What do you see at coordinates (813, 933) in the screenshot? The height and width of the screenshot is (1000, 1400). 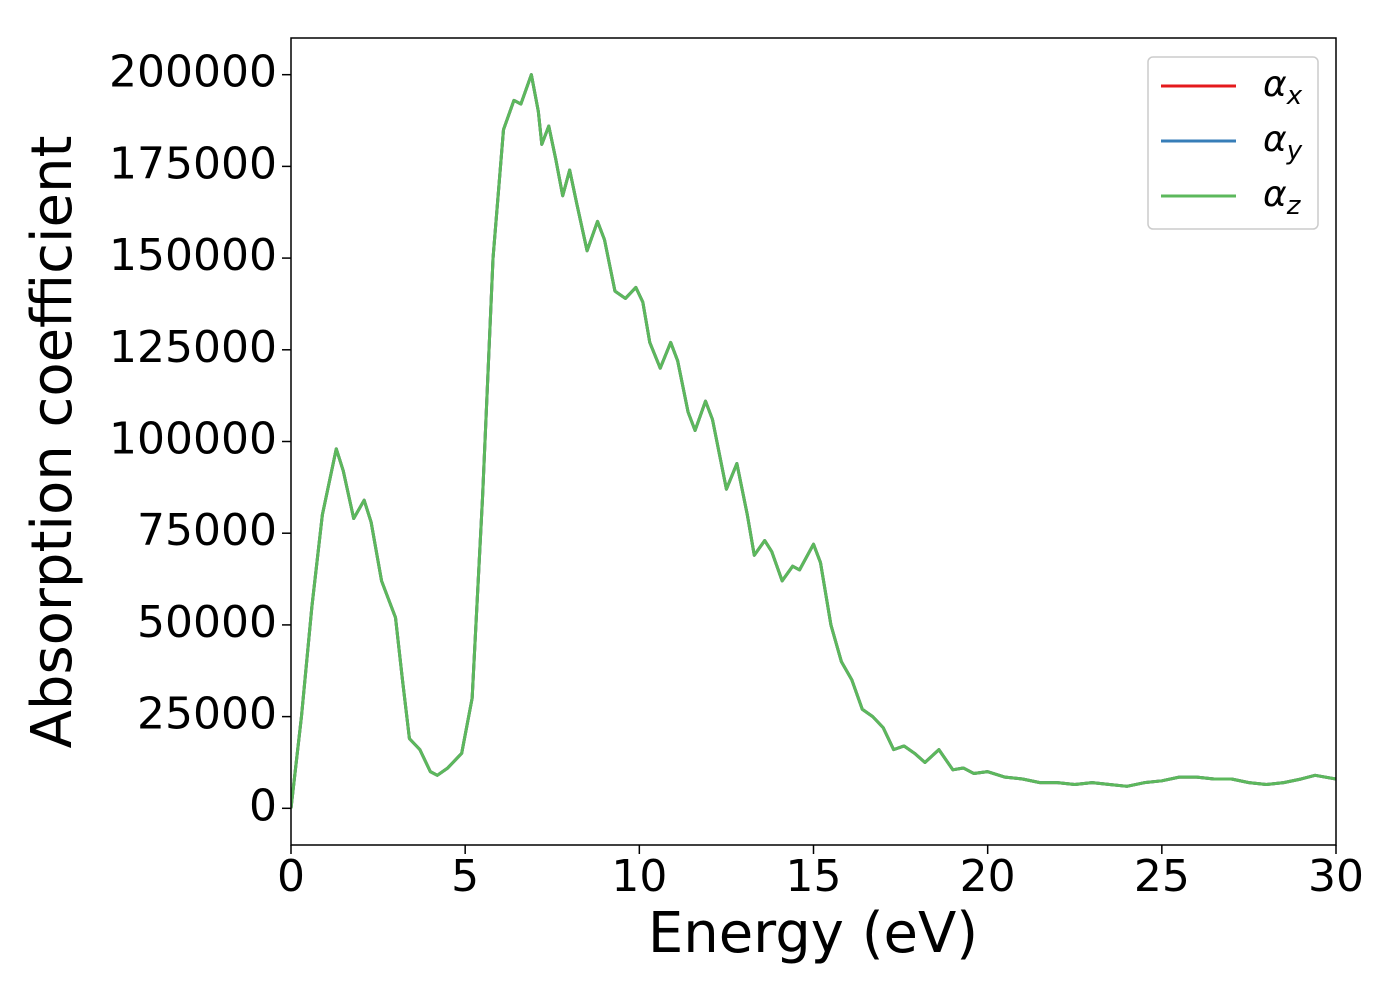 I see `x-axis-label: Energy (eV)` at bounding box center [813, 933].